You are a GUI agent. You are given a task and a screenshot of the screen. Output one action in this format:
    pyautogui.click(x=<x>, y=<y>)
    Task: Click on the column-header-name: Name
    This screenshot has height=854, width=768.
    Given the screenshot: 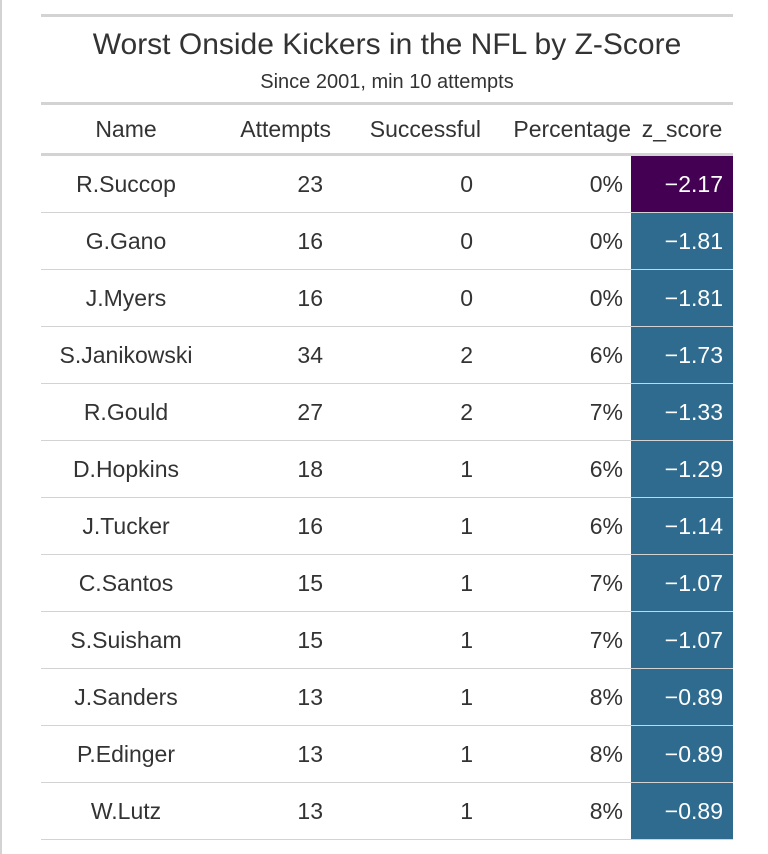 What is the action you would take?
    pyautogui.click(x=126, y=130)
    